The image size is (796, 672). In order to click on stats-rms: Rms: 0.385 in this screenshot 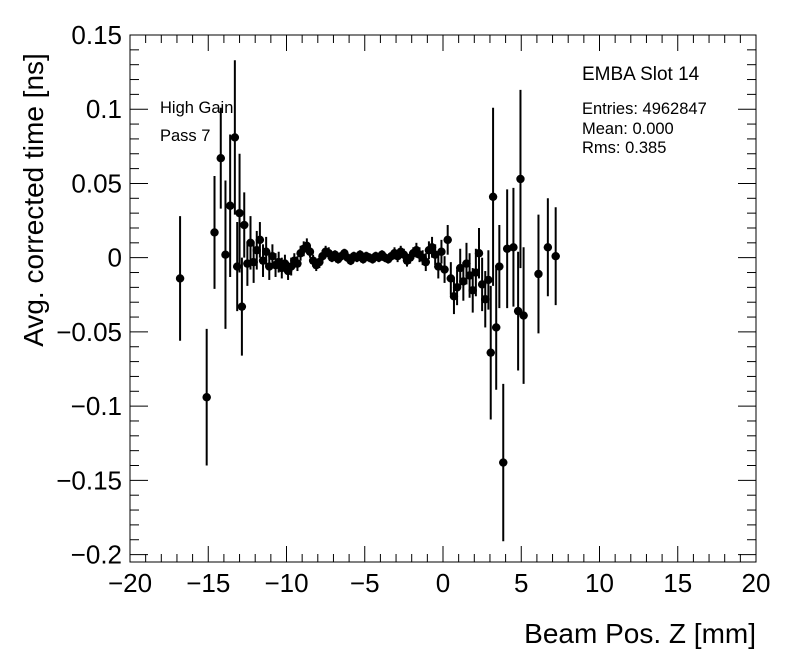, I will do `click(624, 148)`.